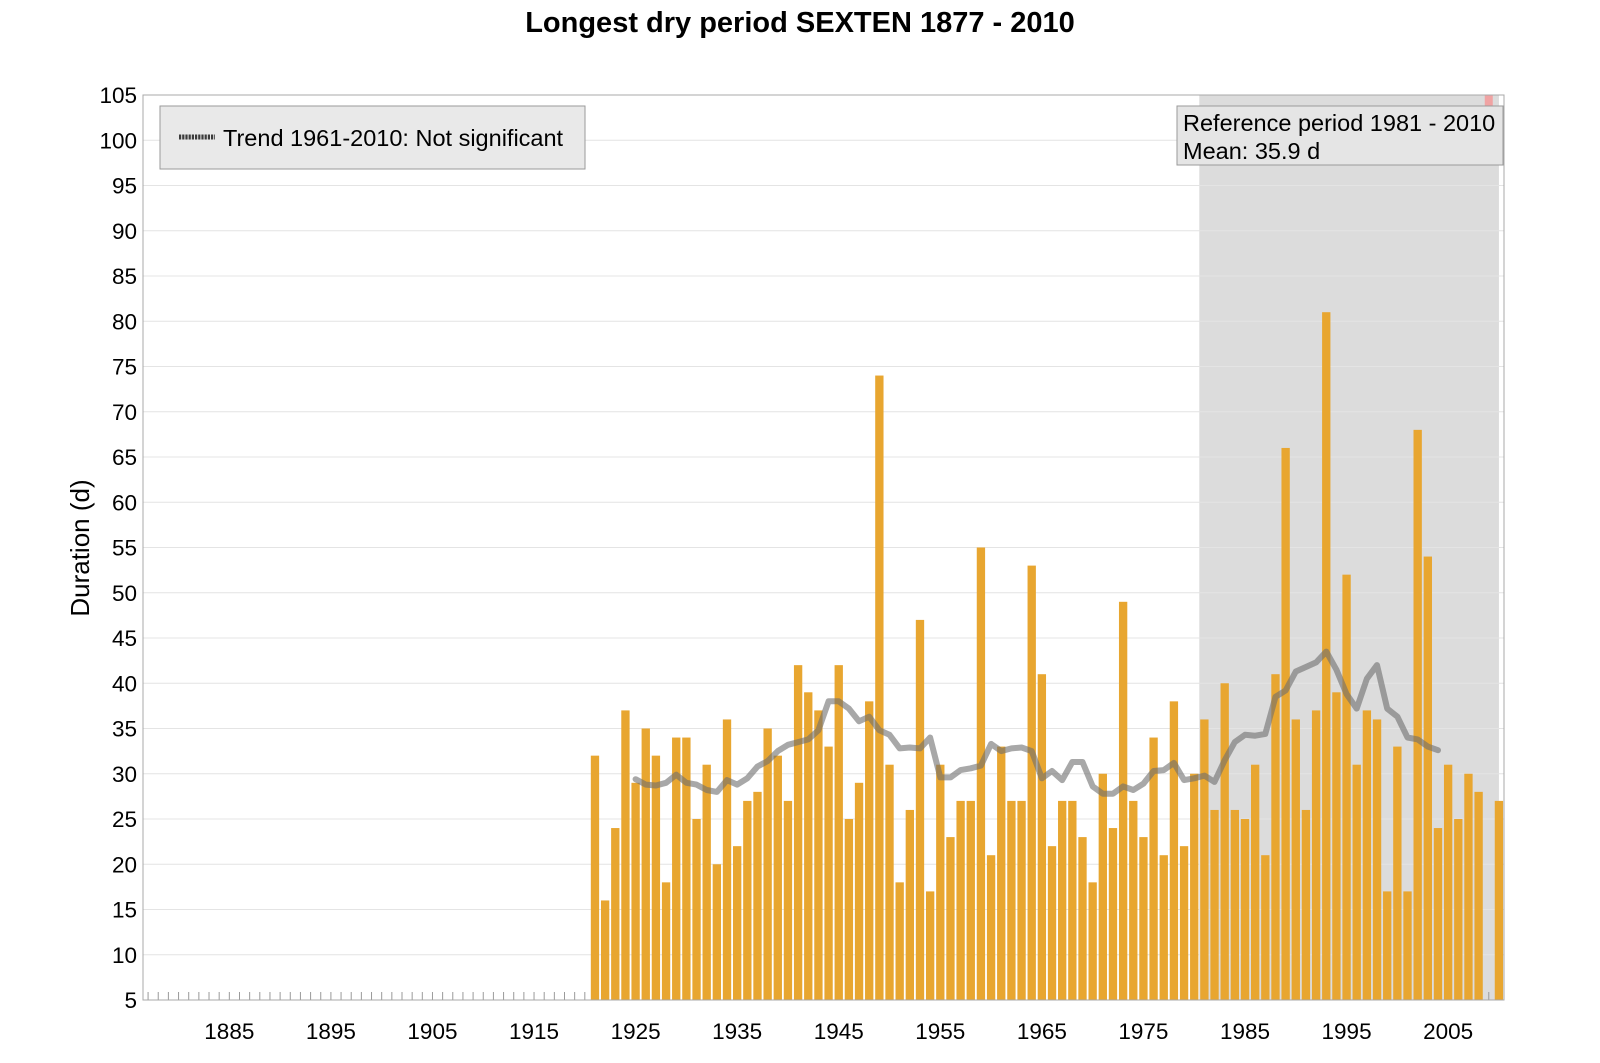 The image size is (1600, 1063). What do you see at coordinates (124, 502) in the screenshot?
I see `y-tick-label: 60` at bounding box center [124, 502].